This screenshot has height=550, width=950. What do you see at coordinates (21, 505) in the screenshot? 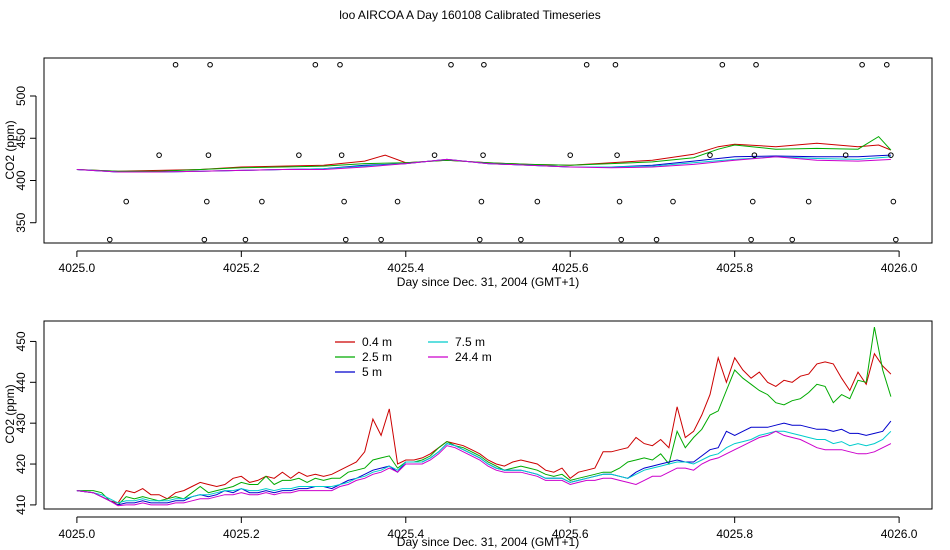
I see `bottom-y-tick-label: 410` at bounding box center [21, 505].